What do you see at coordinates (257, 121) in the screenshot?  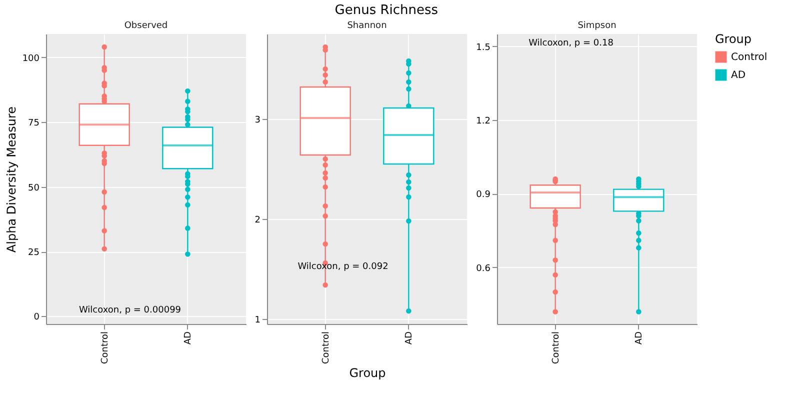 I see `y-tick-label: 3` at bounding box center [257, 121].